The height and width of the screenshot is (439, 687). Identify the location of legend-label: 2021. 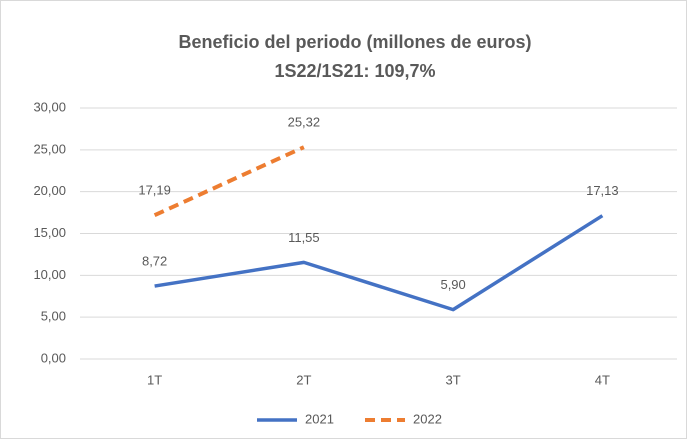
(319, 418).